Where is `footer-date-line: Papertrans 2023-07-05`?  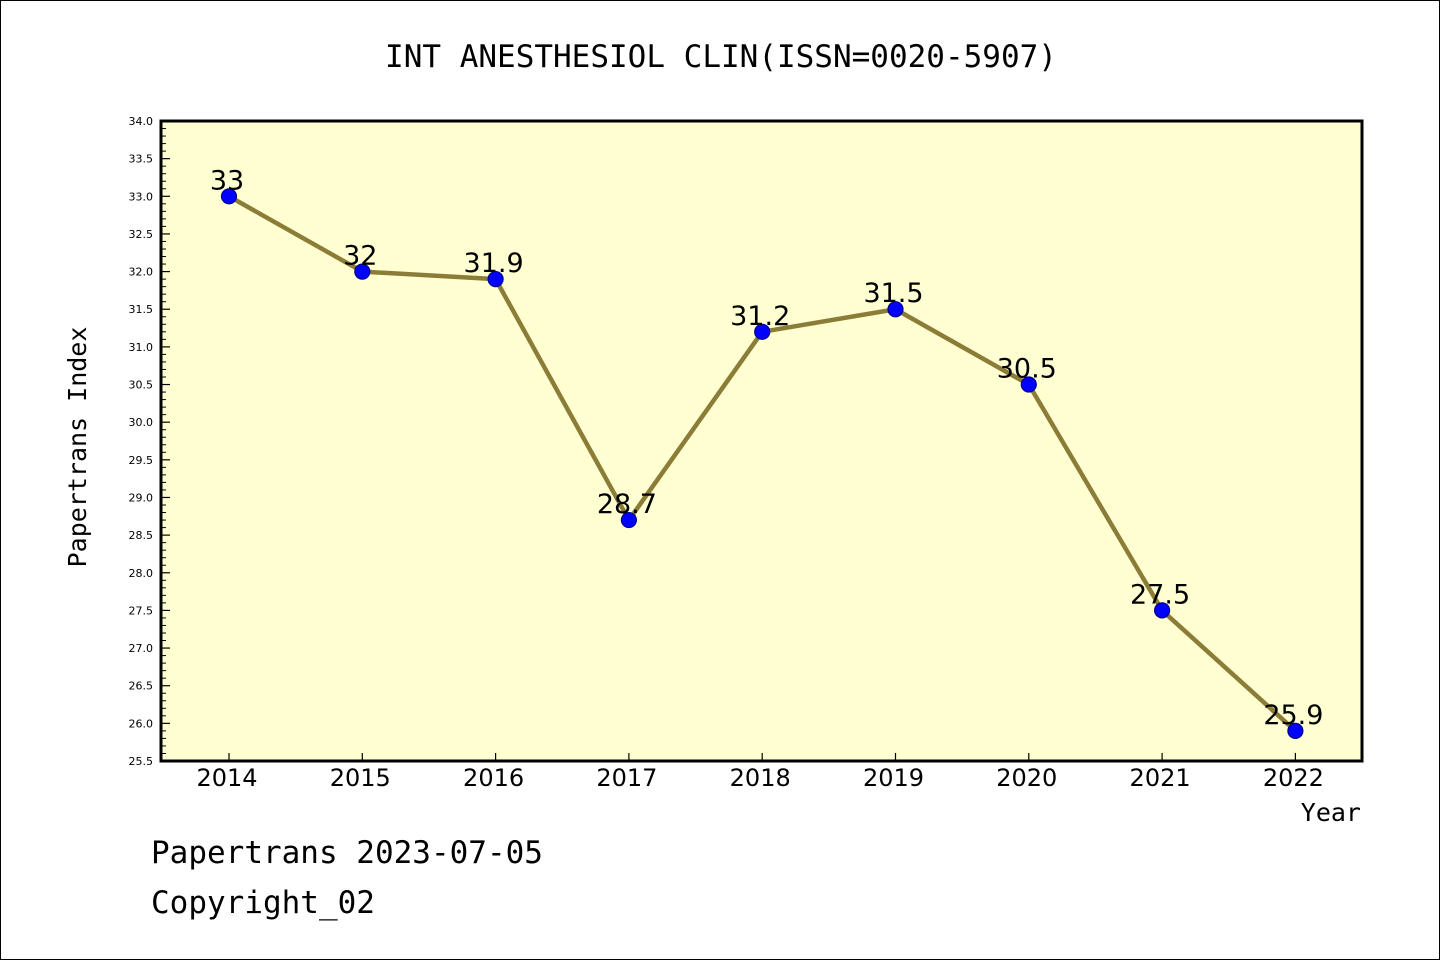
footer-date-line: Papertrans 2023-07-05 is located at coordinates (347, 853).